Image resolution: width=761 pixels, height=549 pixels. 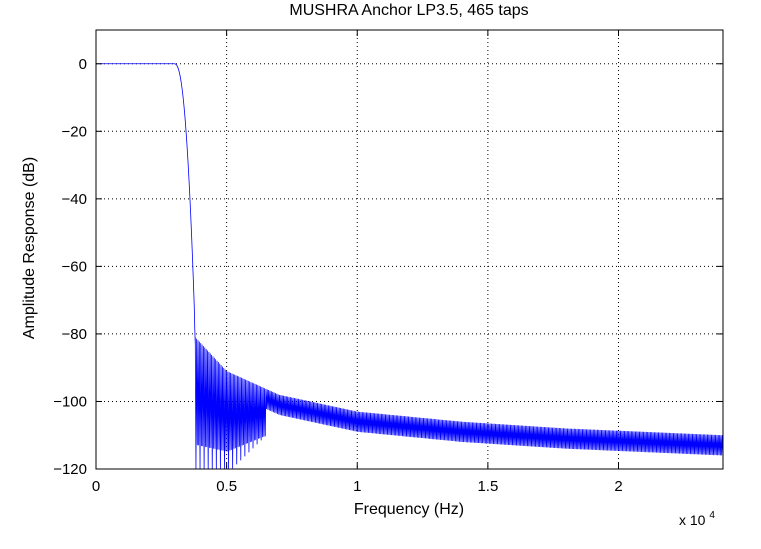 I want to click on x-axis-label: Frequency (Hz), so click(x=409, y=509).